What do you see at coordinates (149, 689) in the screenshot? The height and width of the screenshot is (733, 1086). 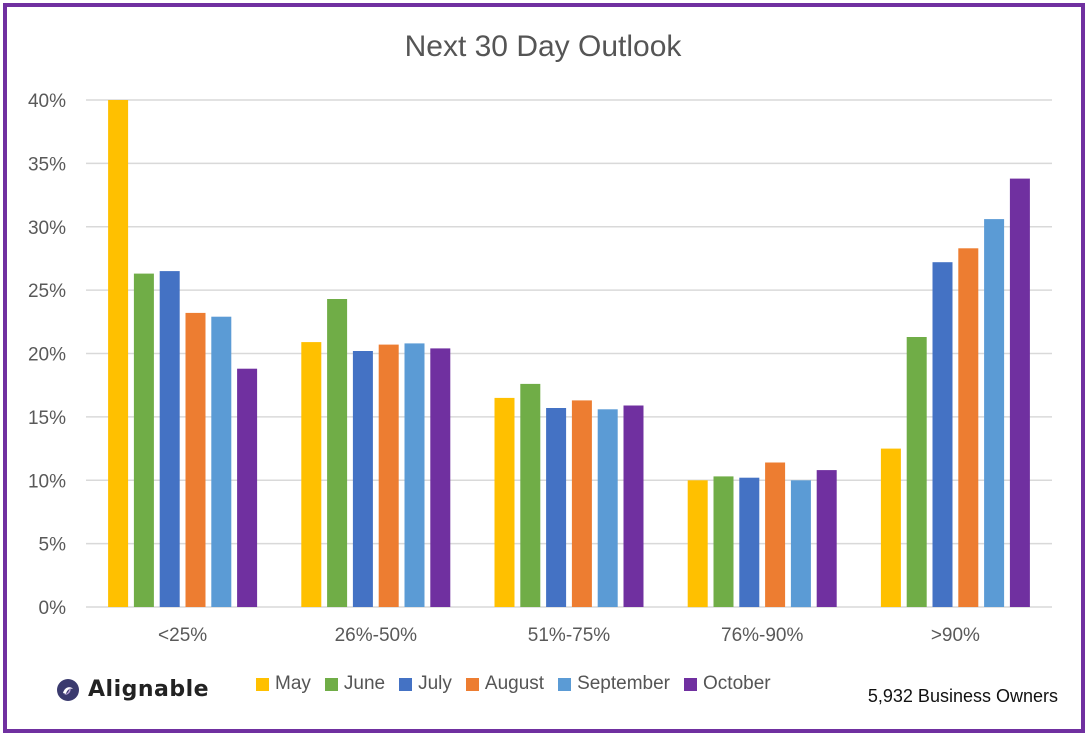 I see `alignable-logo-text: Alignable` at bounding box center [149, 689].